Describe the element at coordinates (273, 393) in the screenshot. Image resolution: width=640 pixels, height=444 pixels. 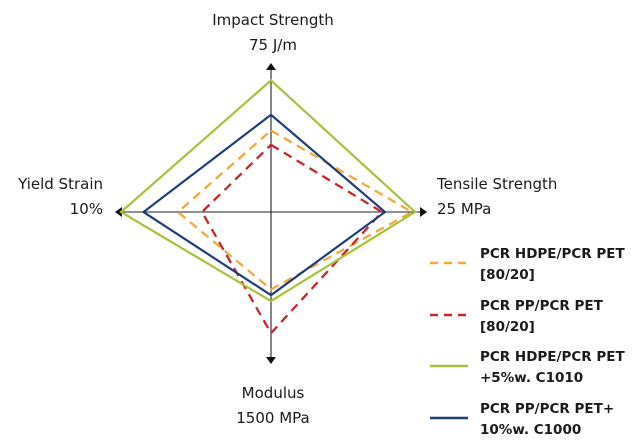
I see `axis-name-modulus: Modulus` at that location.